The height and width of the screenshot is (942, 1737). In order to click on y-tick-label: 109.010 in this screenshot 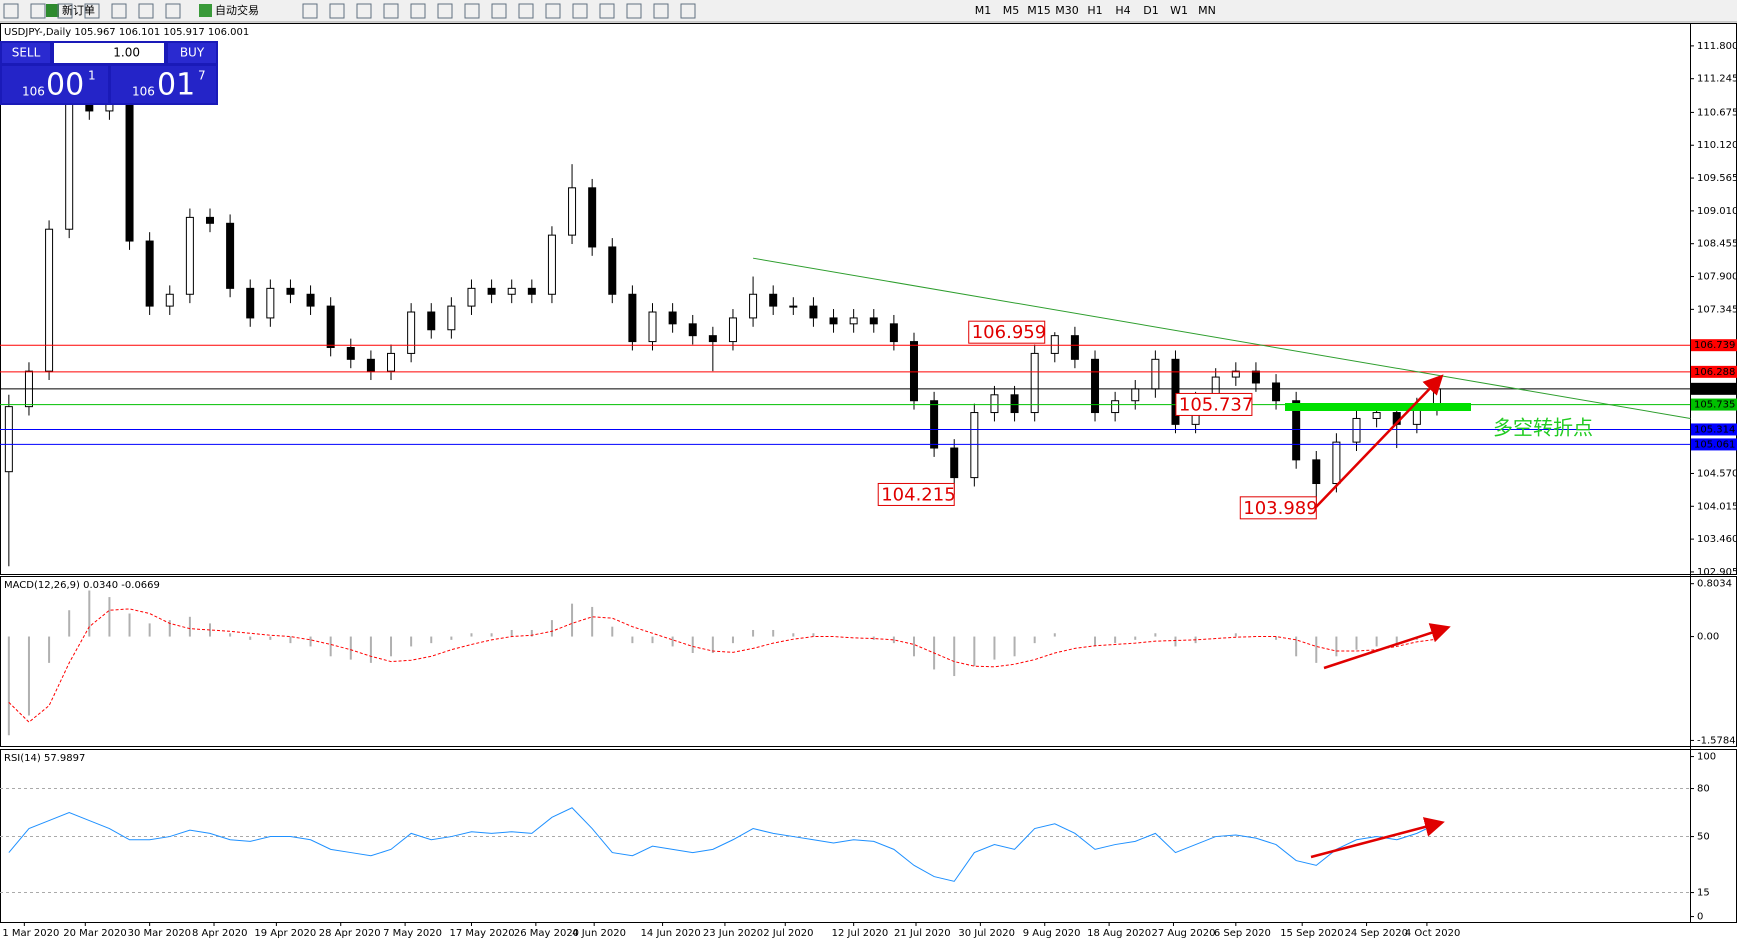, I will do `click(1717, 211)`.